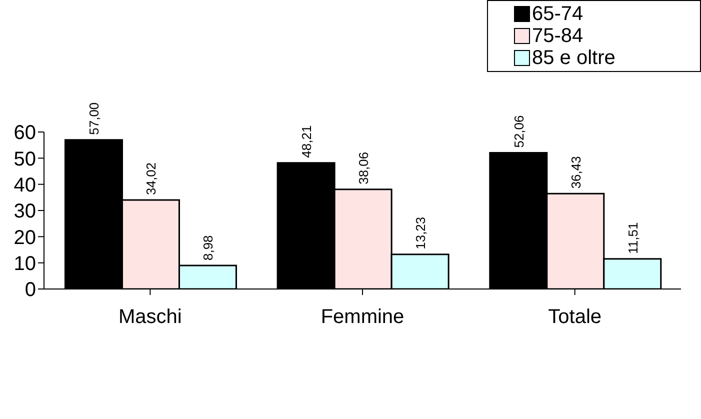 This screenshot has width=701, height=419. What do you see at coordinates (574, 58) in the screenshot?
I see `legend-label: 85 e oltre` at bounding box center [574, 58].